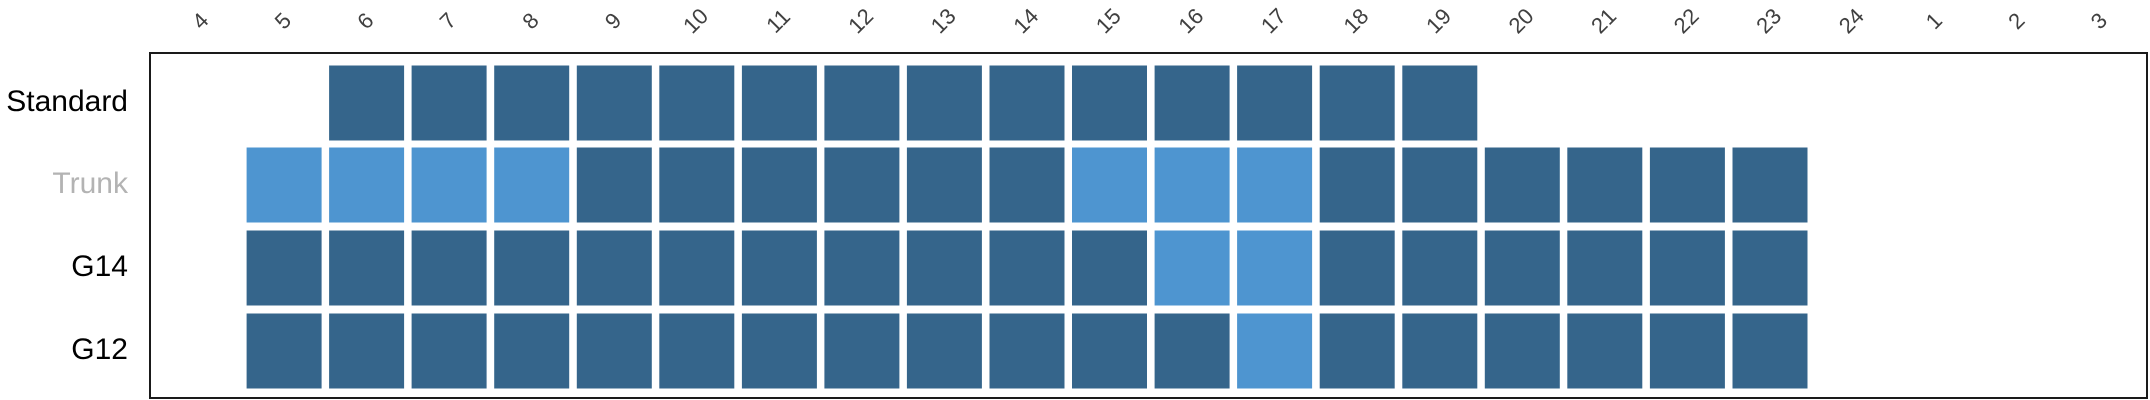 The width and height of the screenshot is (2150, 400). What do you see at coordinates (200, 21) in the screenshot?
I see `hour-tick-label: 4` at bounding box center [200, 21].